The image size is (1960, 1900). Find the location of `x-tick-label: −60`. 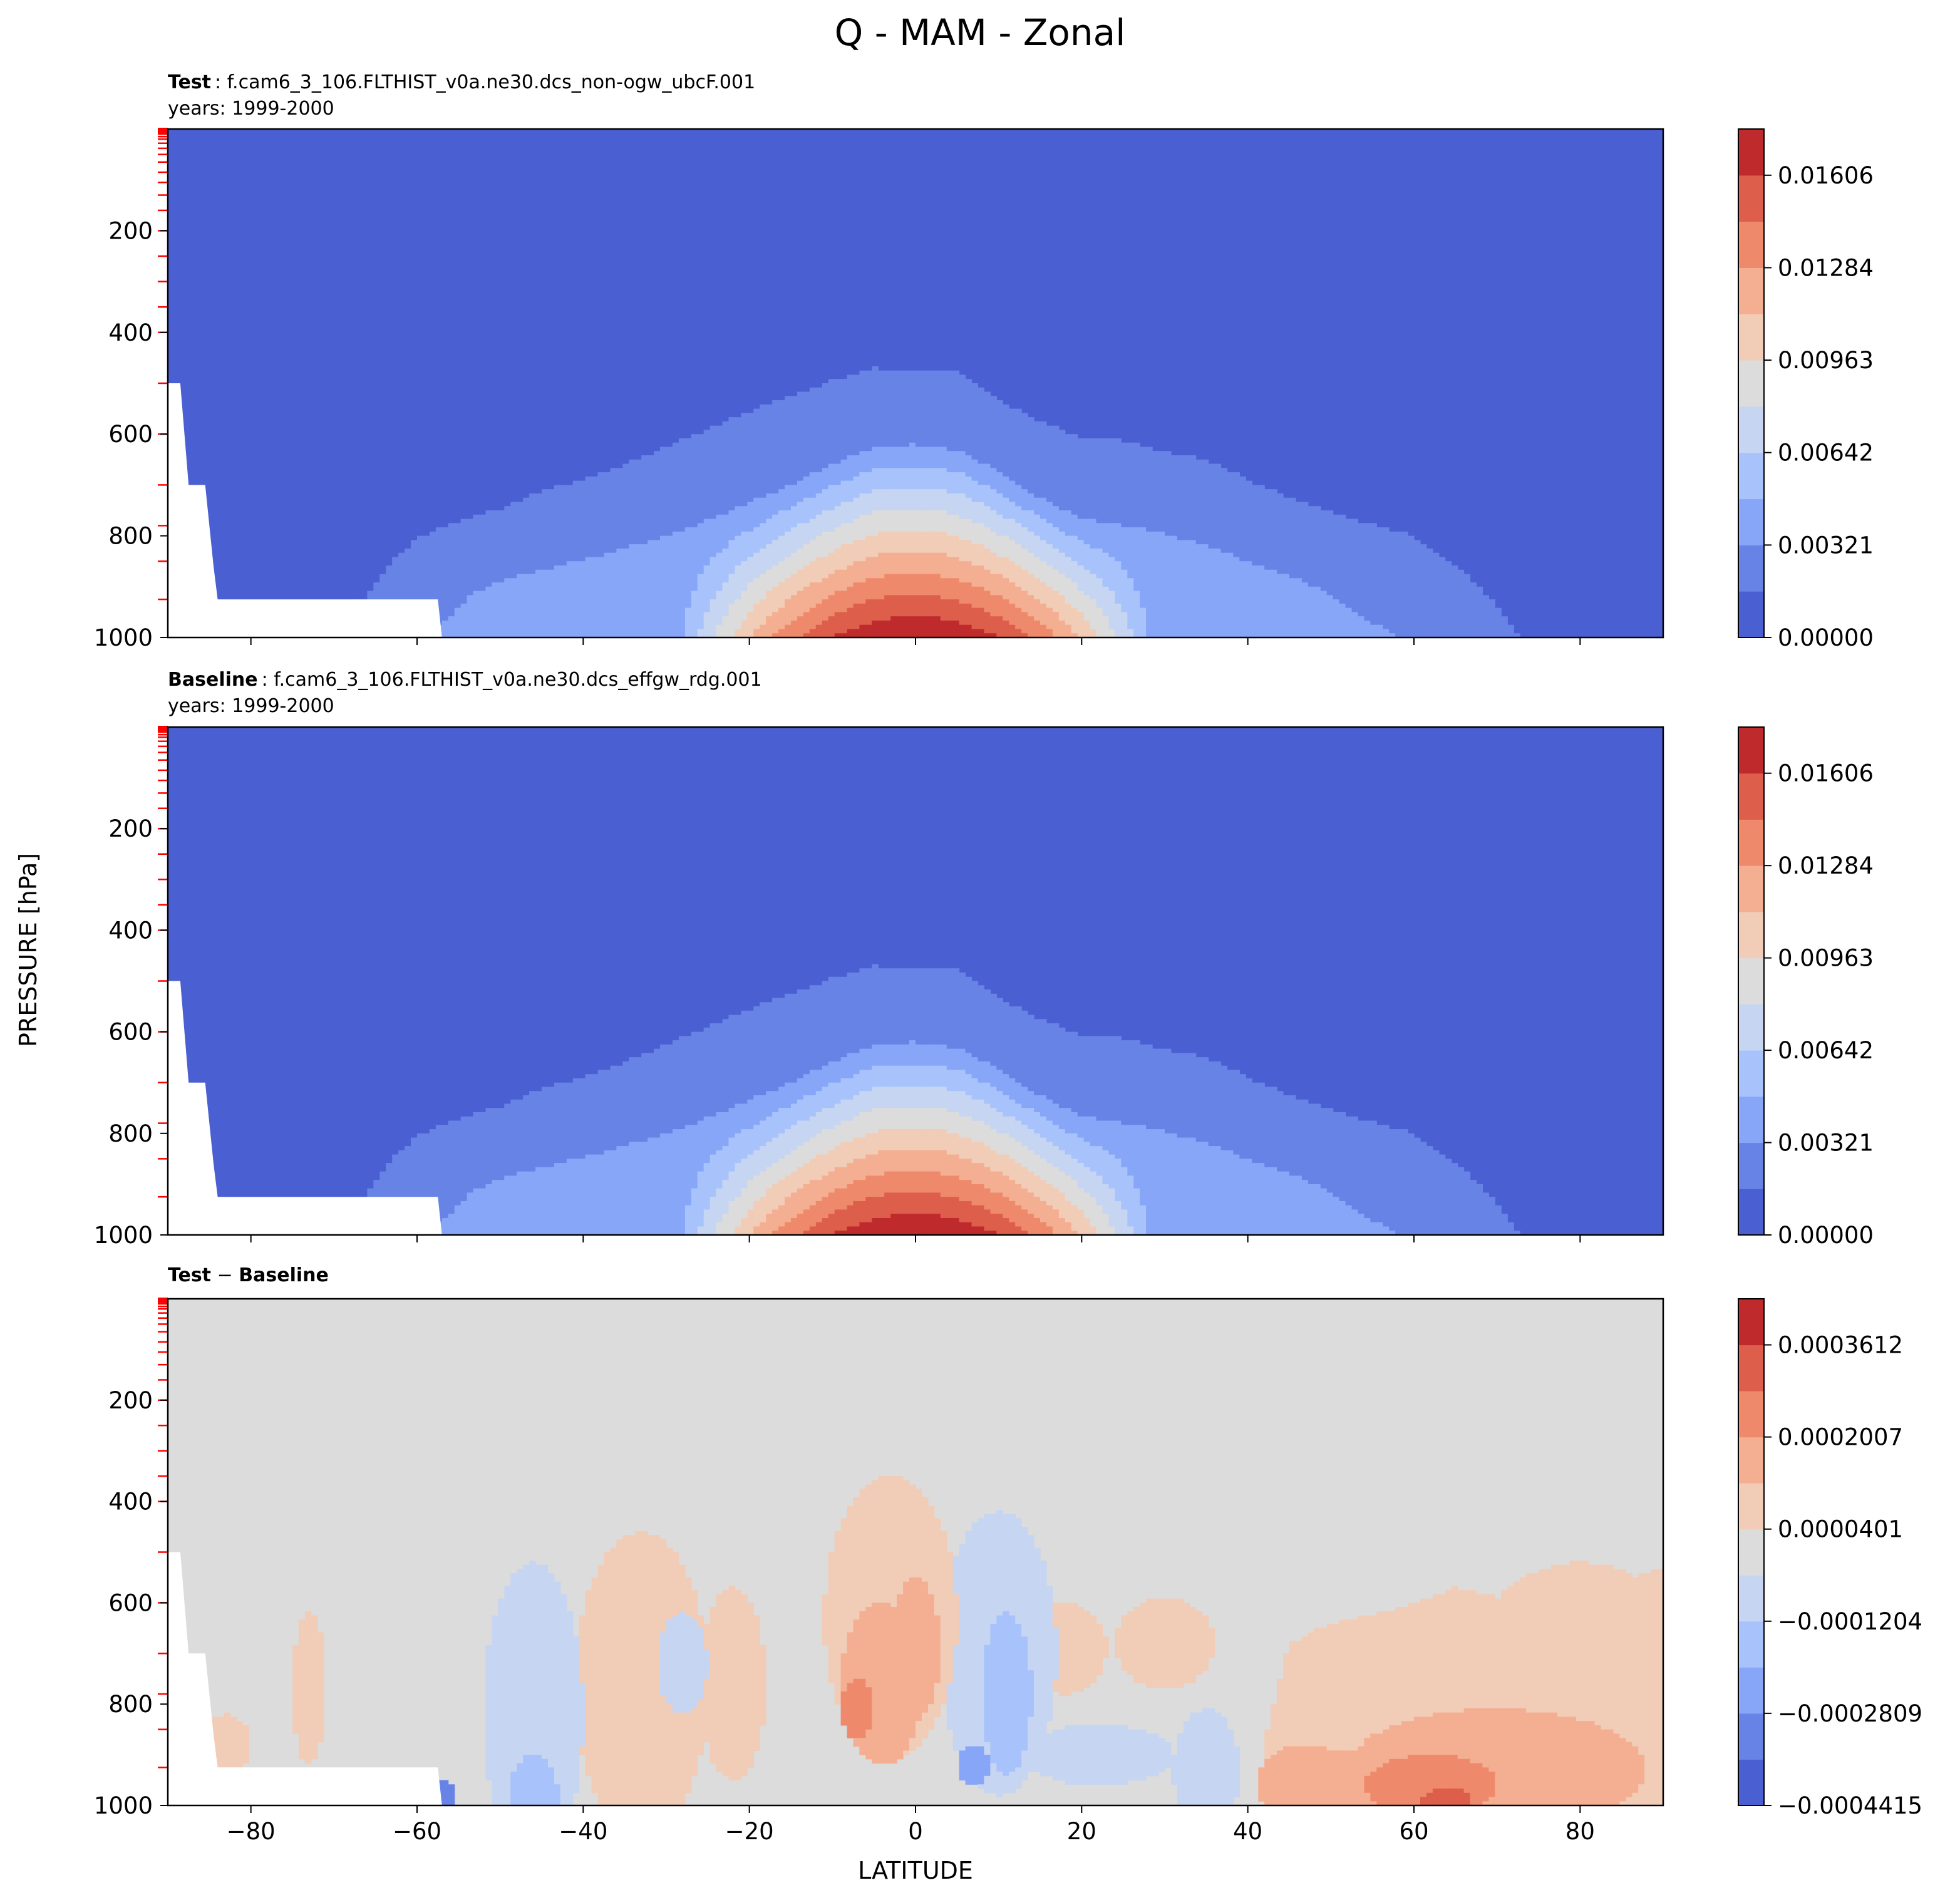

x-tick-label: −60 is located at coordinates (417, 1831).